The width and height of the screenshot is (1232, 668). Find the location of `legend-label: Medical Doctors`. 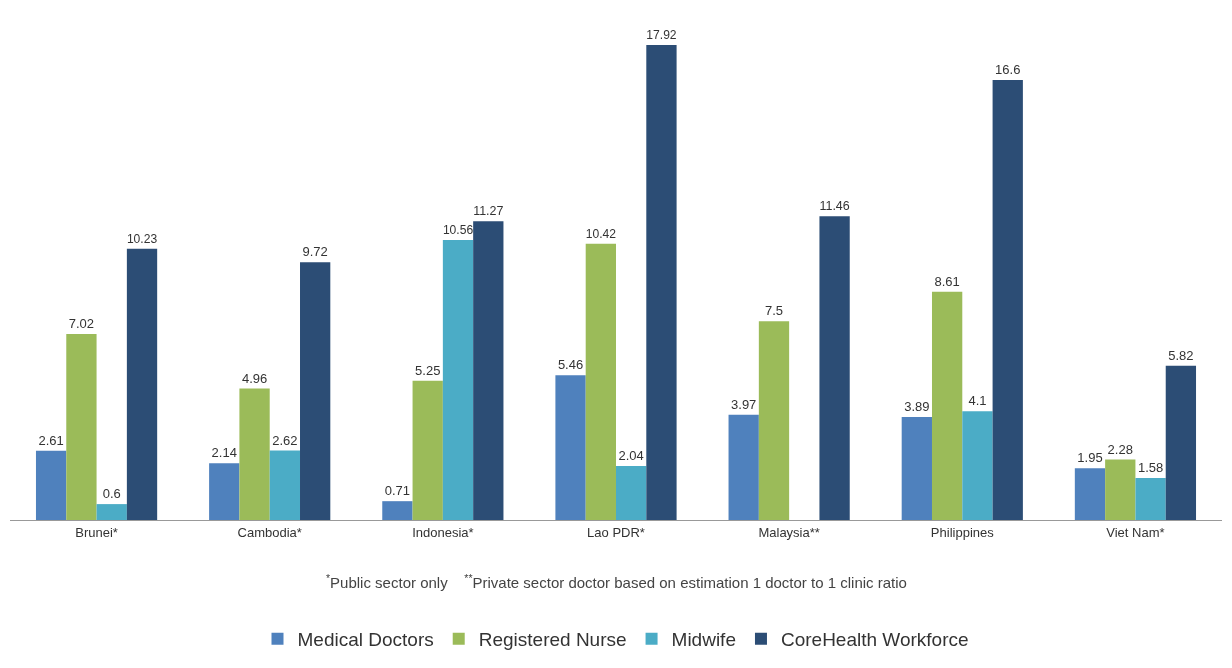

legend-label: Medical Doctors is located at coordinates (365, 640).